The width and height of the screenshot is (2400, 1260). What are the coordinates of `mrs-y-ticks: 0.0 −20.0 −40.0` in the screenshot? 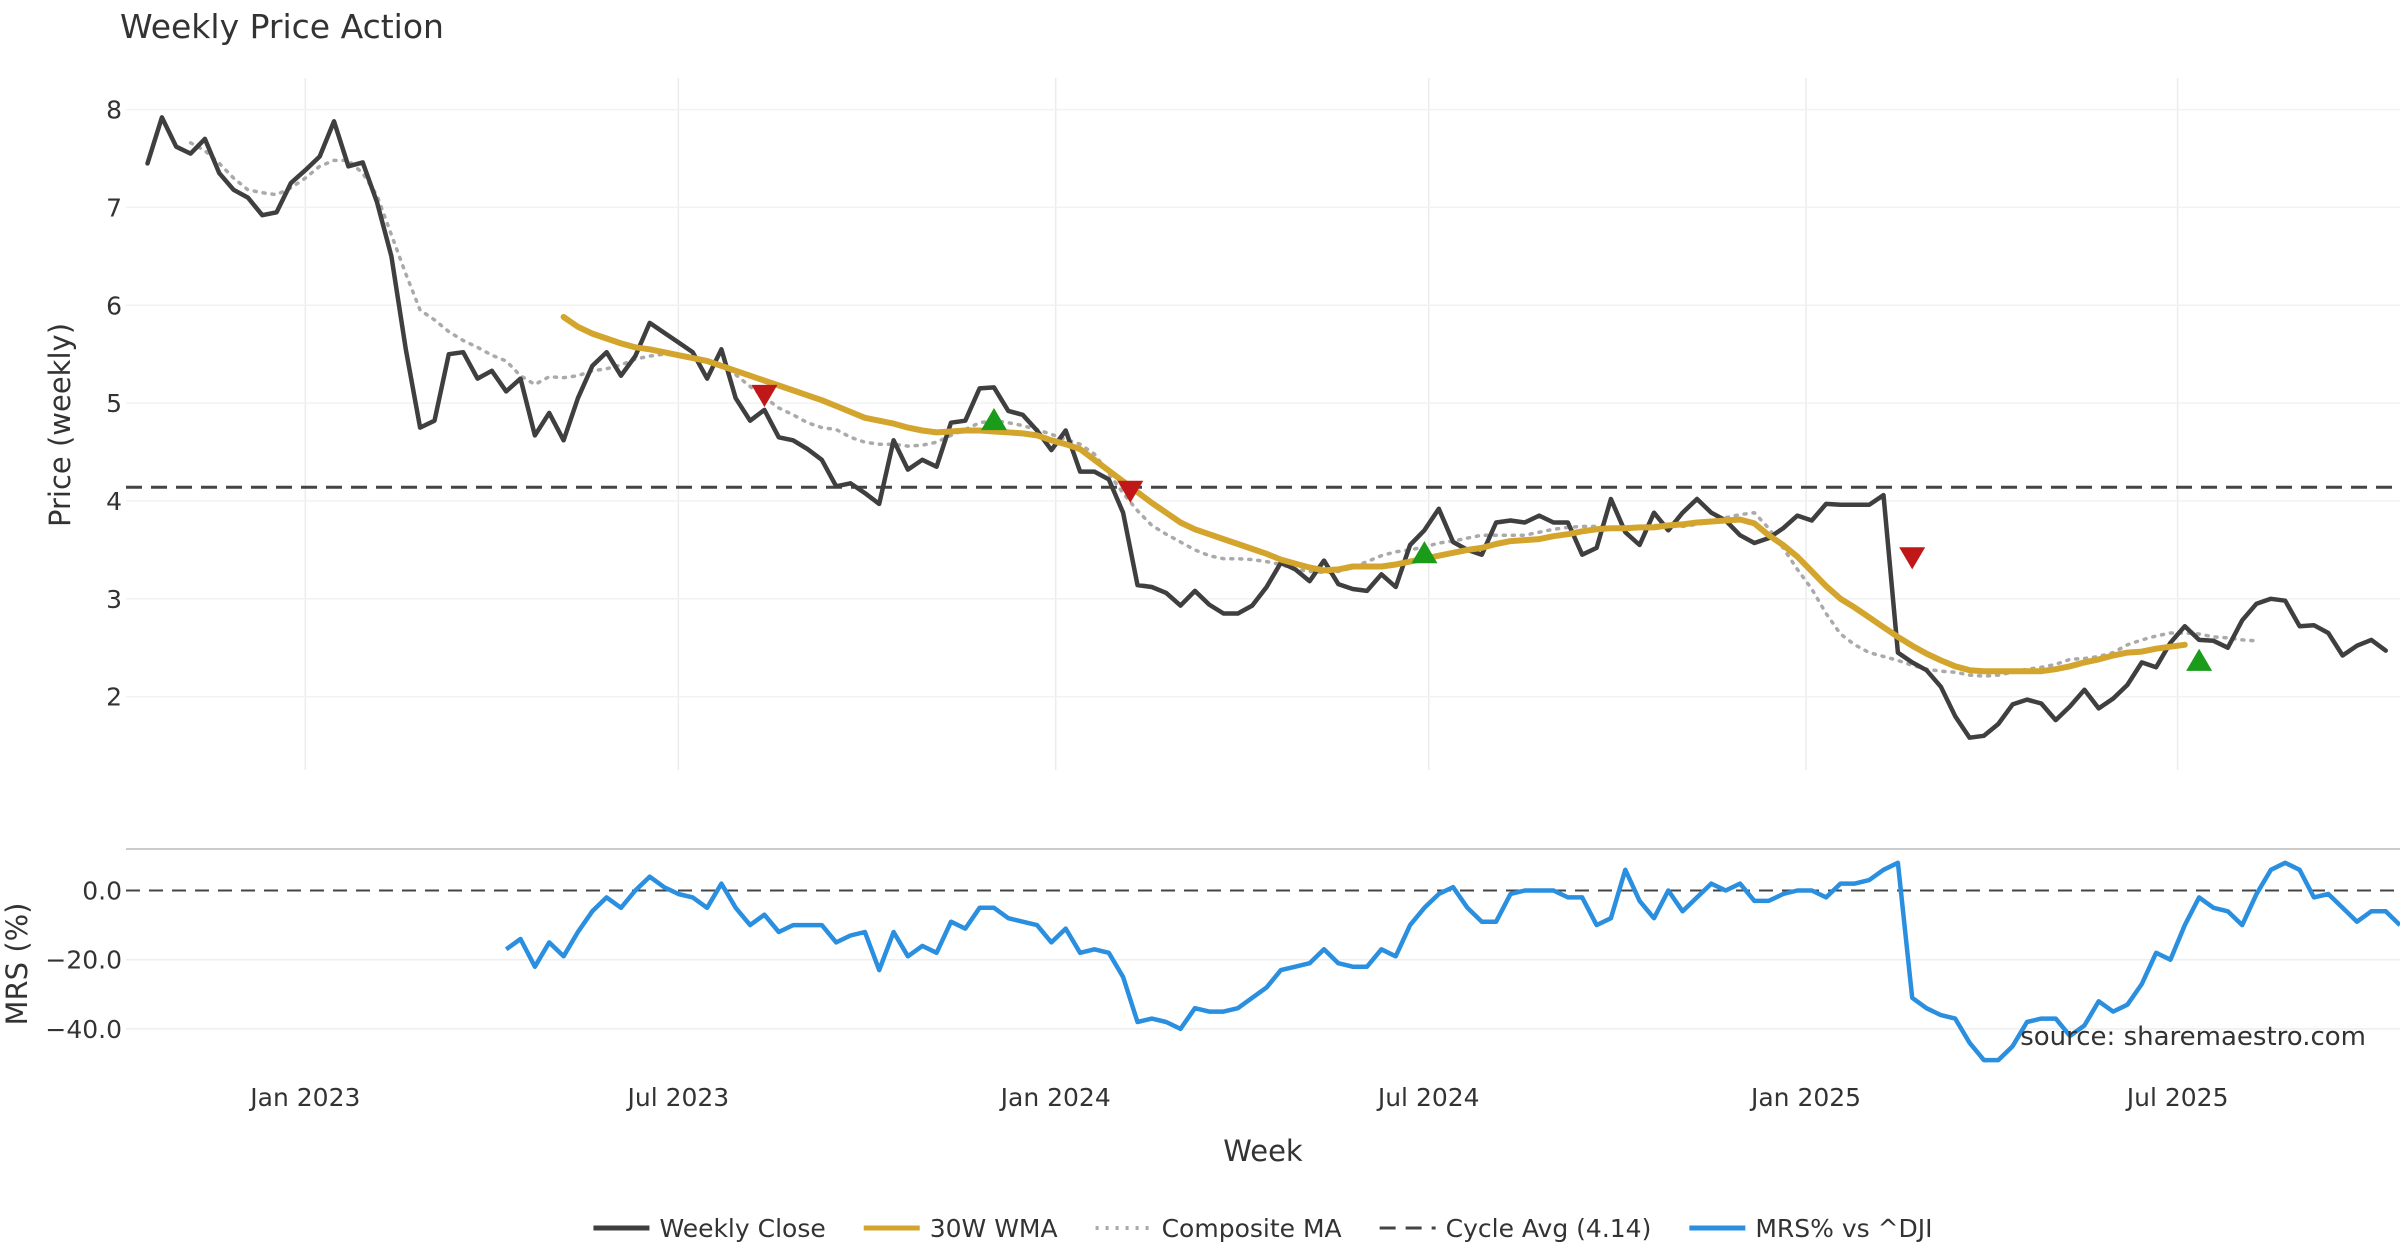 It's located at (83, 960).